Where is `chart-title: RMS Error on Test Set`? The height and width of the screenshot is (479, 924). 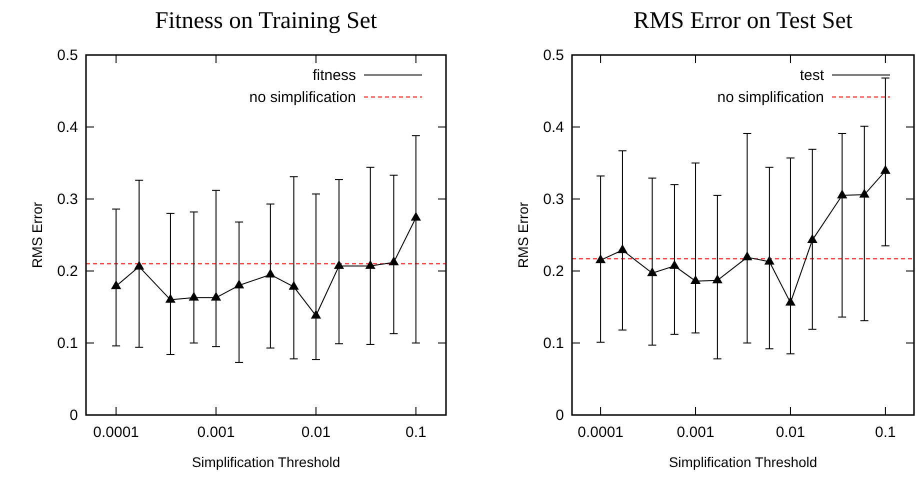
chart-title: RMS Error on Test Set is located at coordinates (743, 21).